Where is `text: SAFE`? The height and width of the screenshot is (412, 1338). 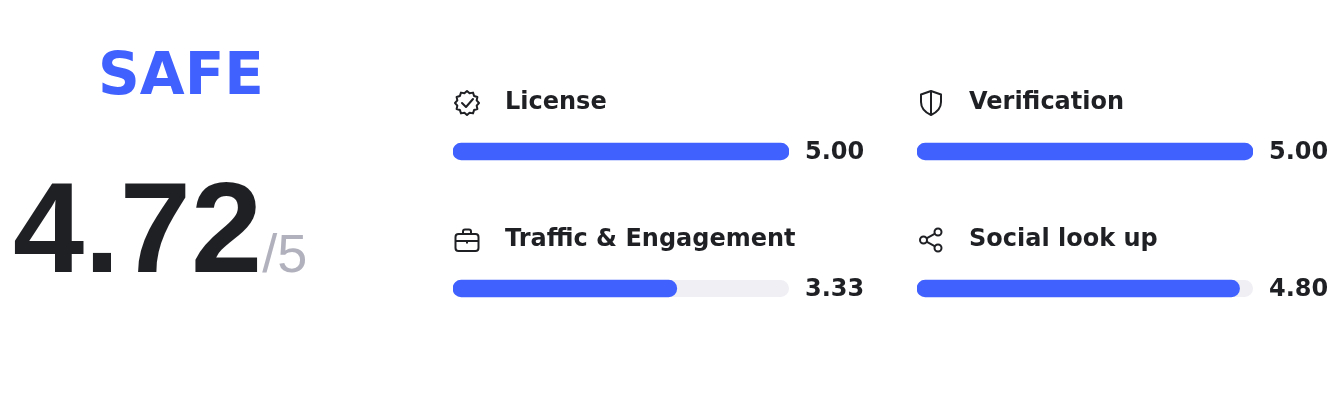
text: SAFE is located at coordinates (181, 74).